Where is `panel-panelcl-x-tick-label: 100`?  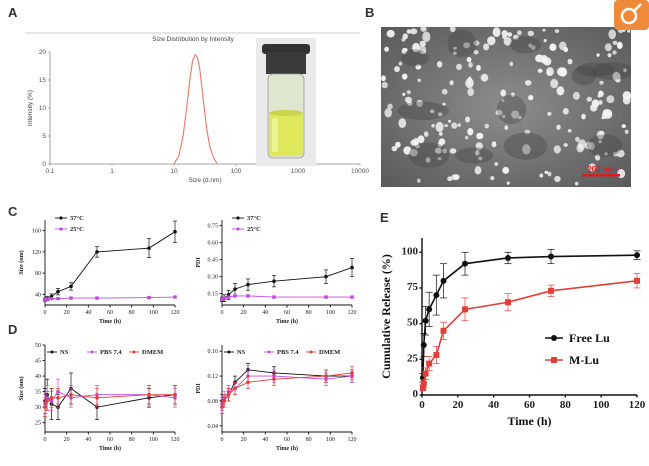 panel-panelcl-x-tick-label: 100 is located at coordinates (153, 313).